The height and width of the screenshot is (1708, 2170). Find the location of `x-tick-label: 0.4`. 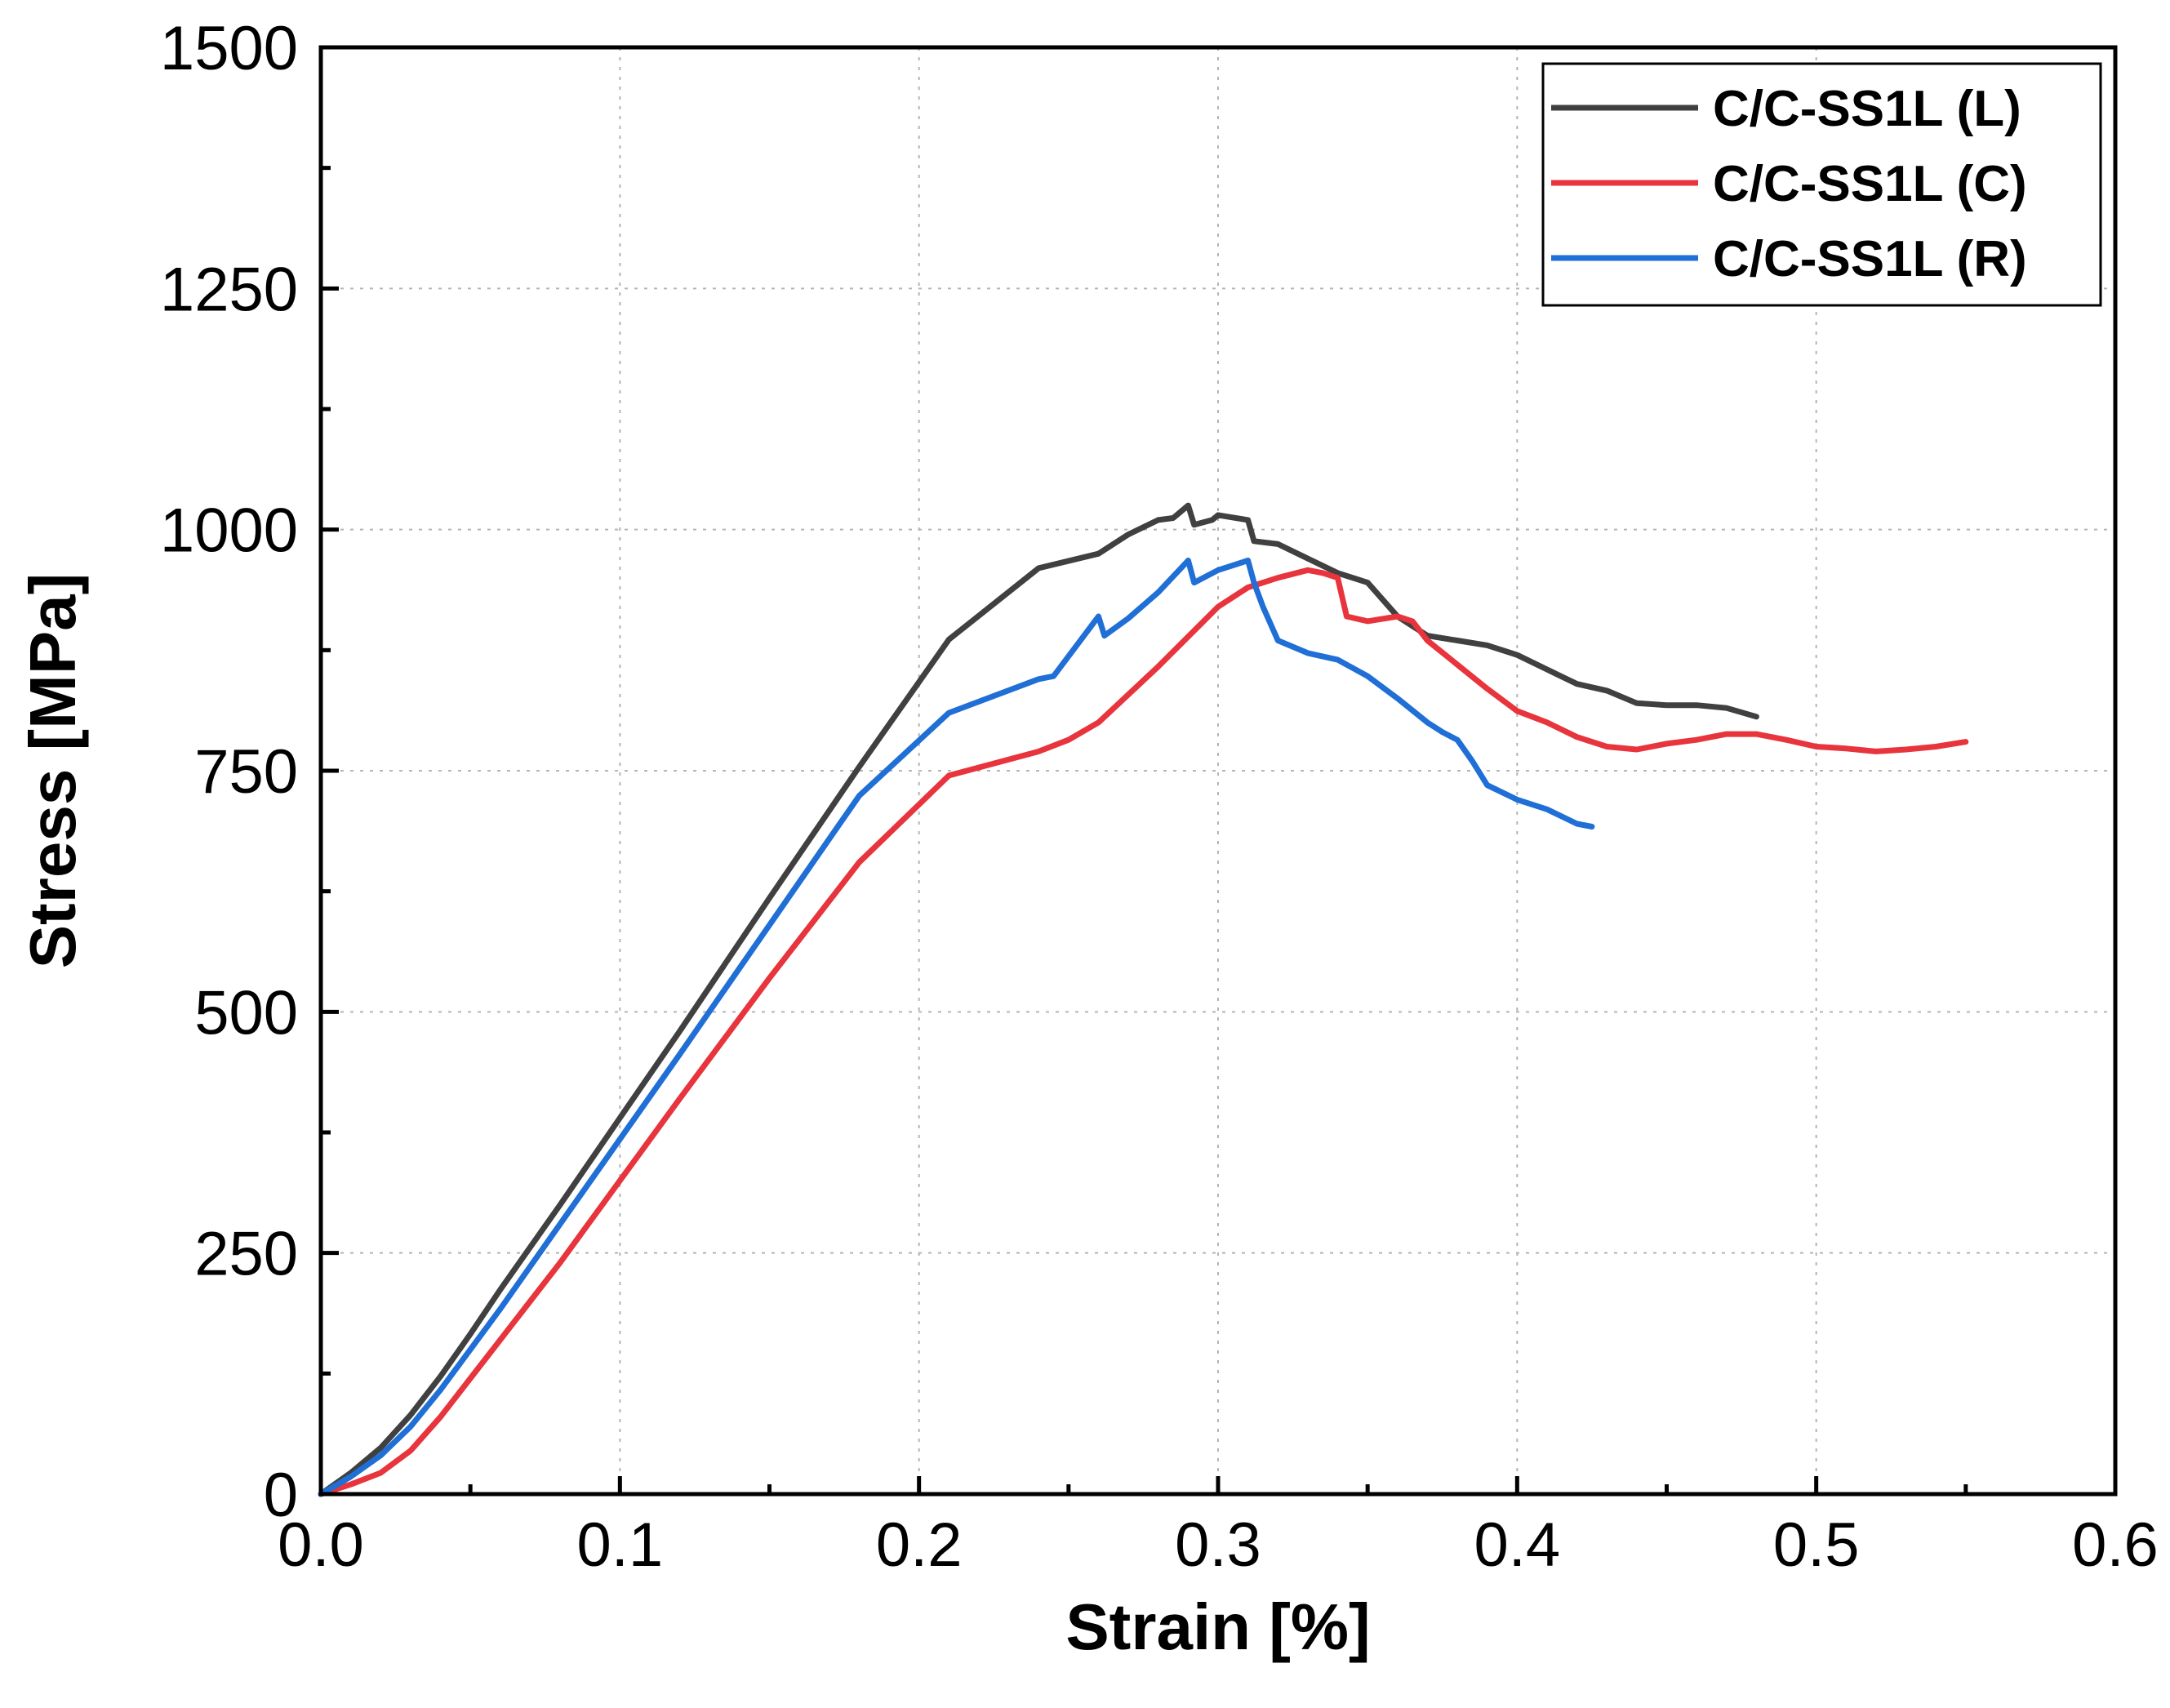

x-tick-label: 0.4 is located at coordinates (1517, 1545).